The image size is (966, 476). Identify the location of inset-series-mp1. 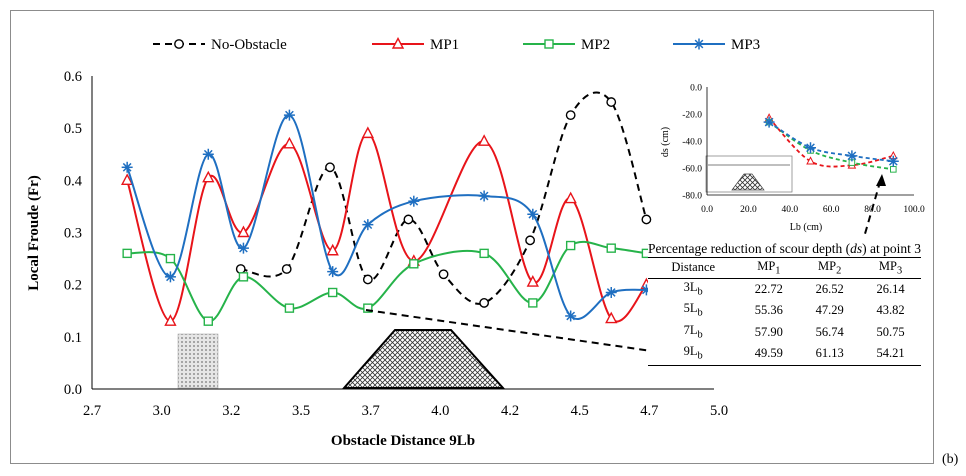
(831, 142).